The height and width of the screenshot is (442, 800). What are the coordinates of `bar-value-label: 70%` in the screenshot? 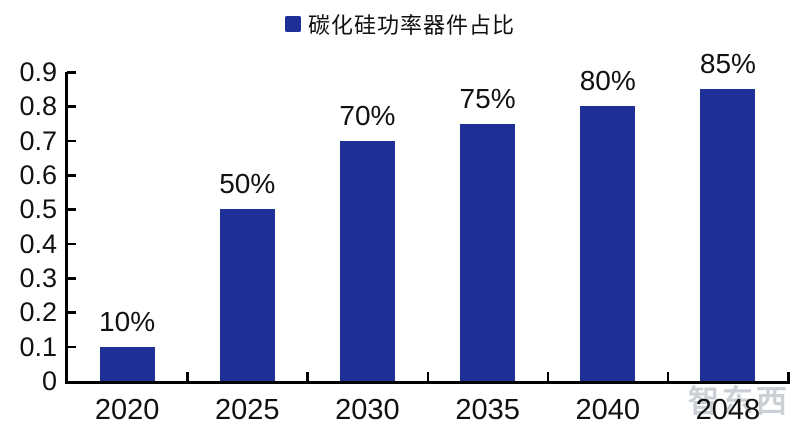 It's located at (367, 115).